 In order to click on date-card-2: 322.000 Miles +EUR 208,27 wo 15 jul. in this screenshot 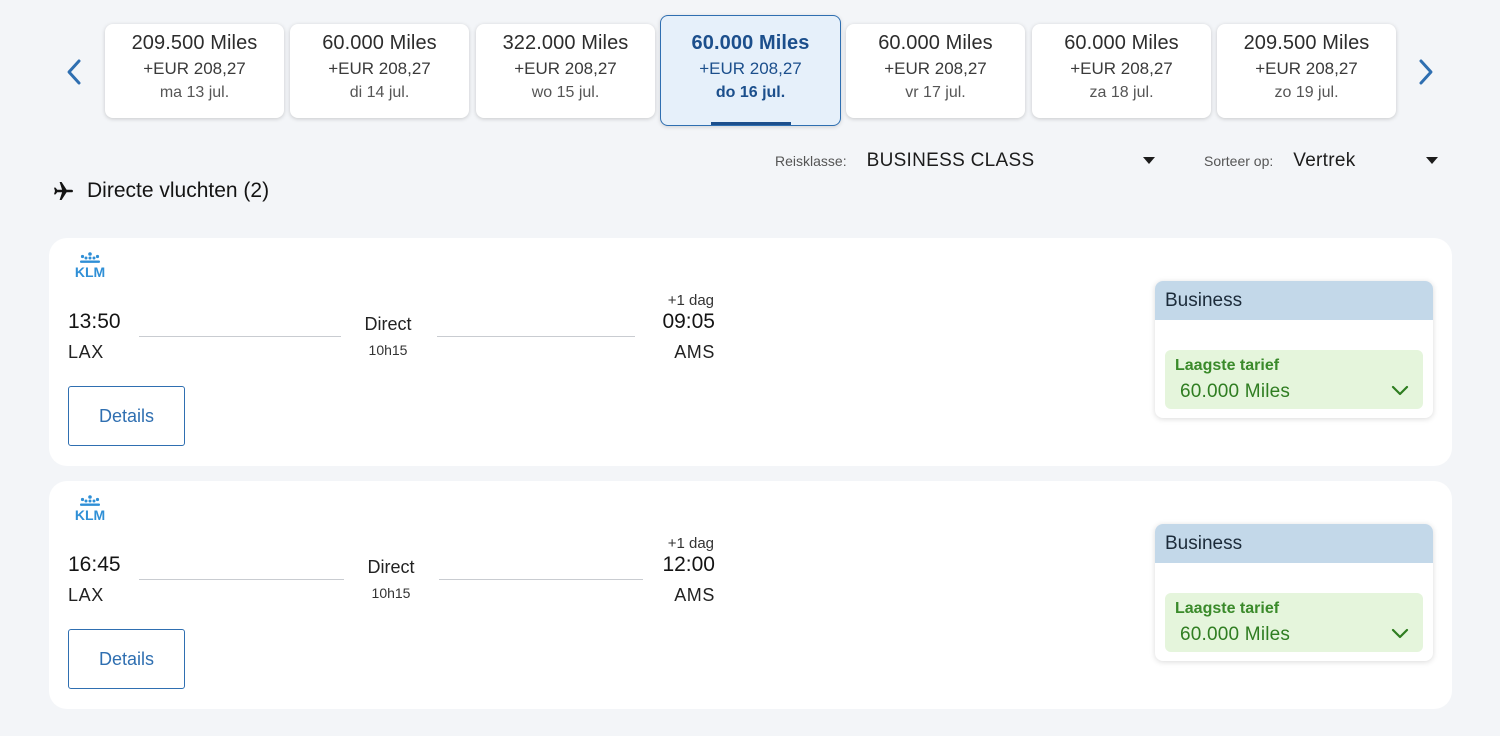, I will do `click(565, 71)`.